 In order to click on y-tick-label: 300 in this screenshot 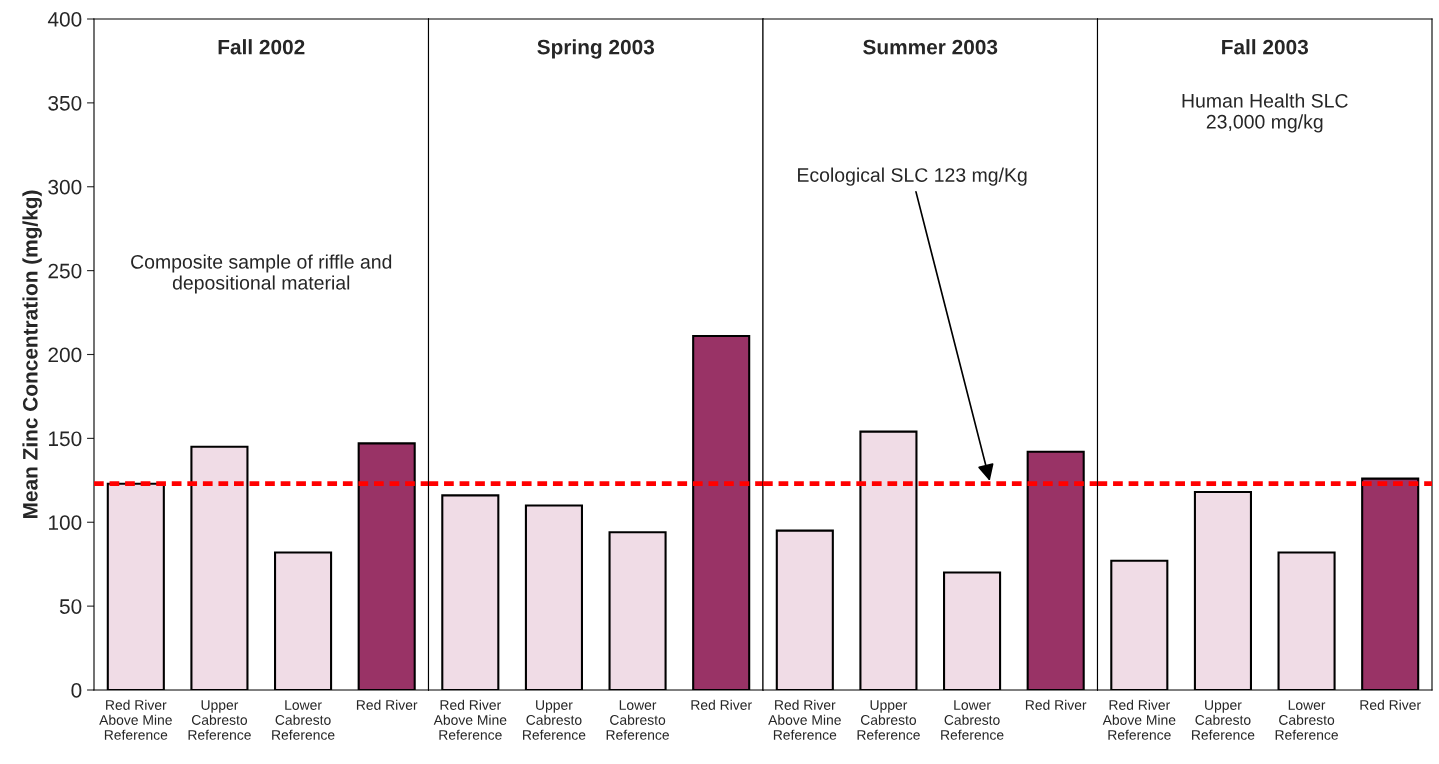, I will do `click(65, 187)`.